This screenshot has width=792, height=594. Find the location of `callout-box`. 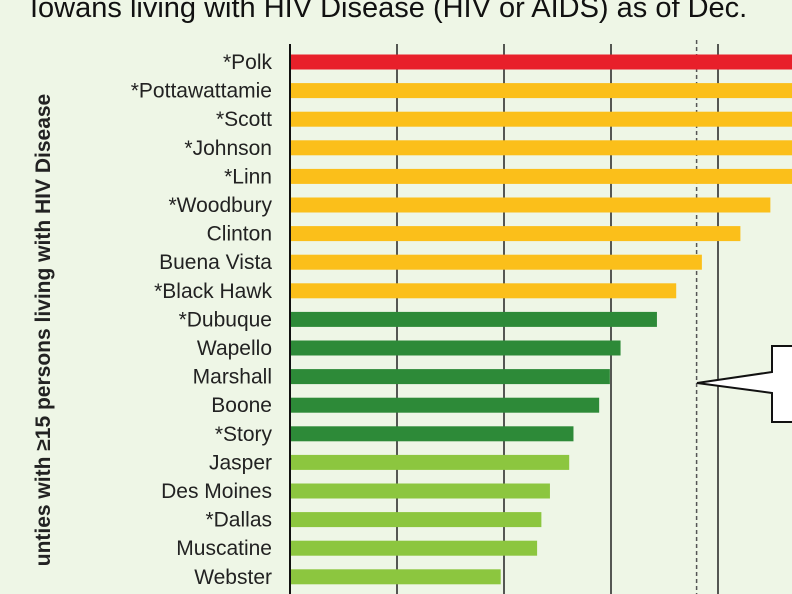

callout-box is located at coordinates (744, 384).